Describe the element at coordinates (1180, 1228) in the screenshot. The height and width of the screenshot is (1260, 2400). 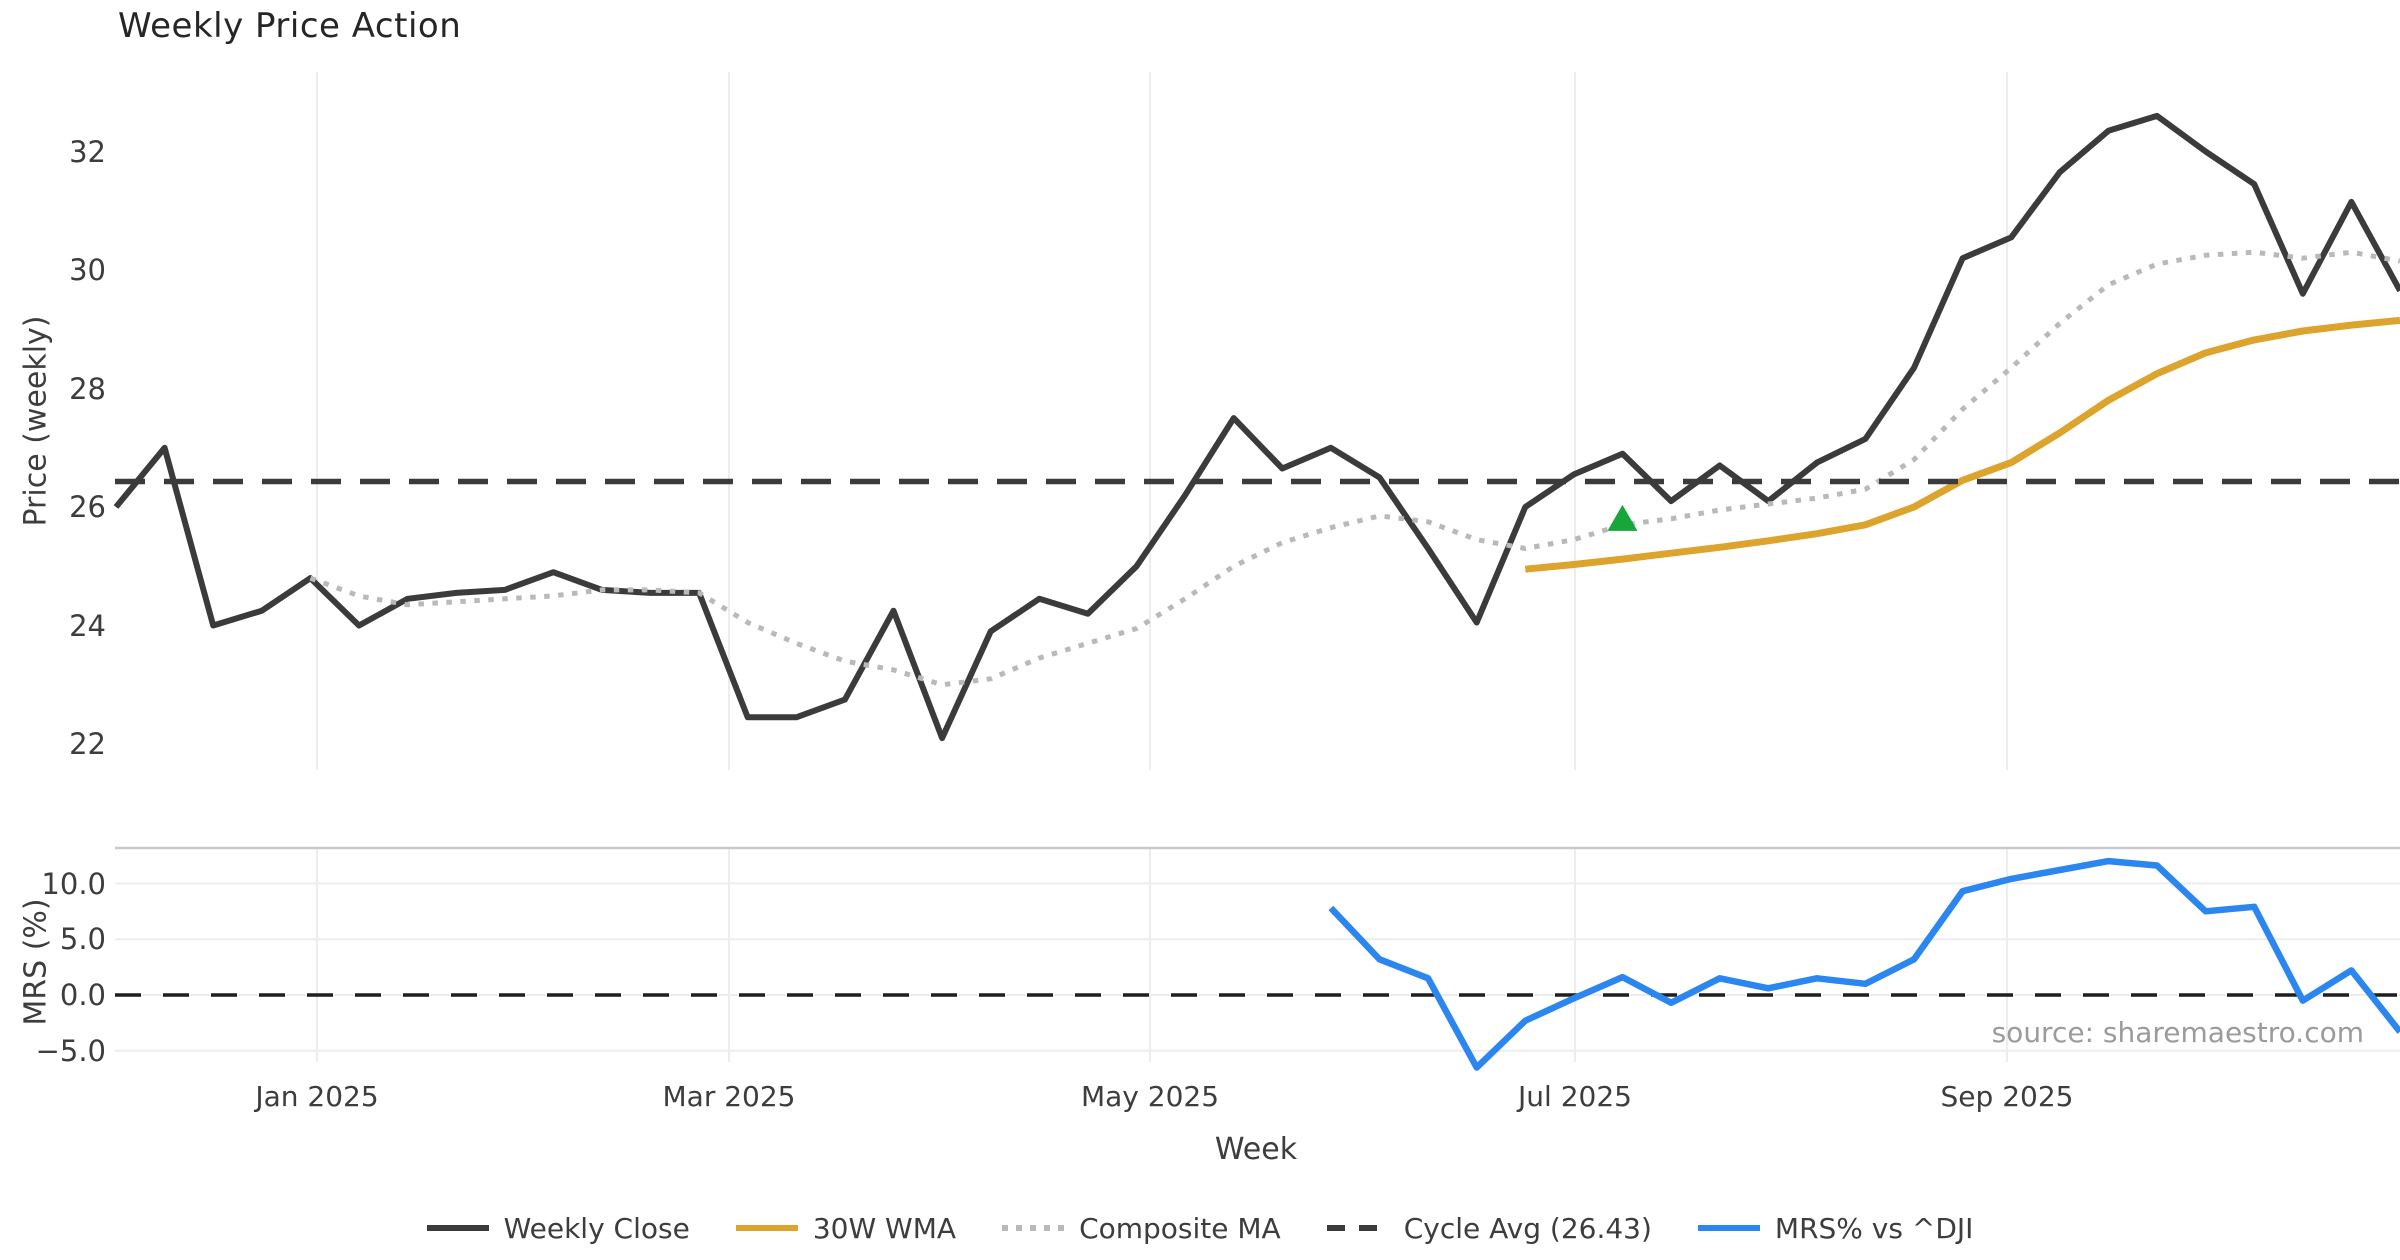
I see `legend-label: Composite MA` at that location.